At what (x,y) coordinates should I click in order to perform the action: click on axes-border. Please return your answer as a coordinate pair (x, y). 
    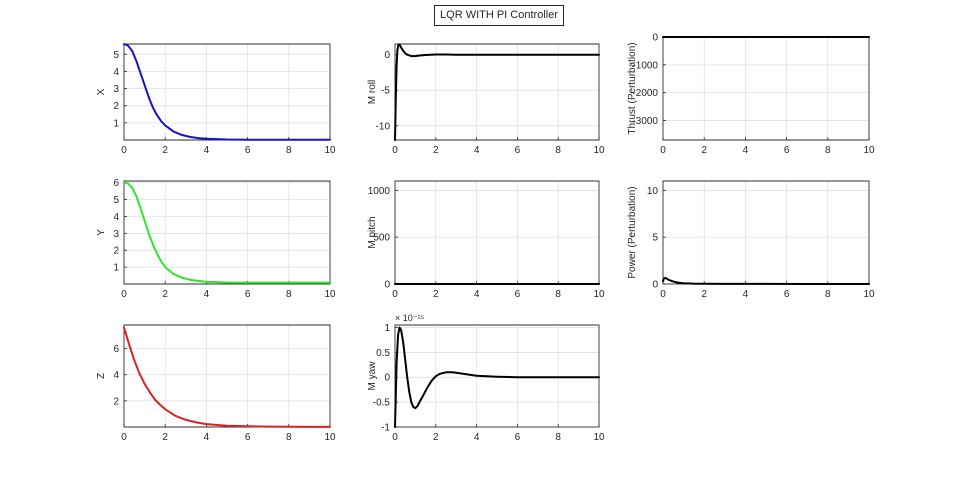
    Looking at the image, I should click on (227, 376).